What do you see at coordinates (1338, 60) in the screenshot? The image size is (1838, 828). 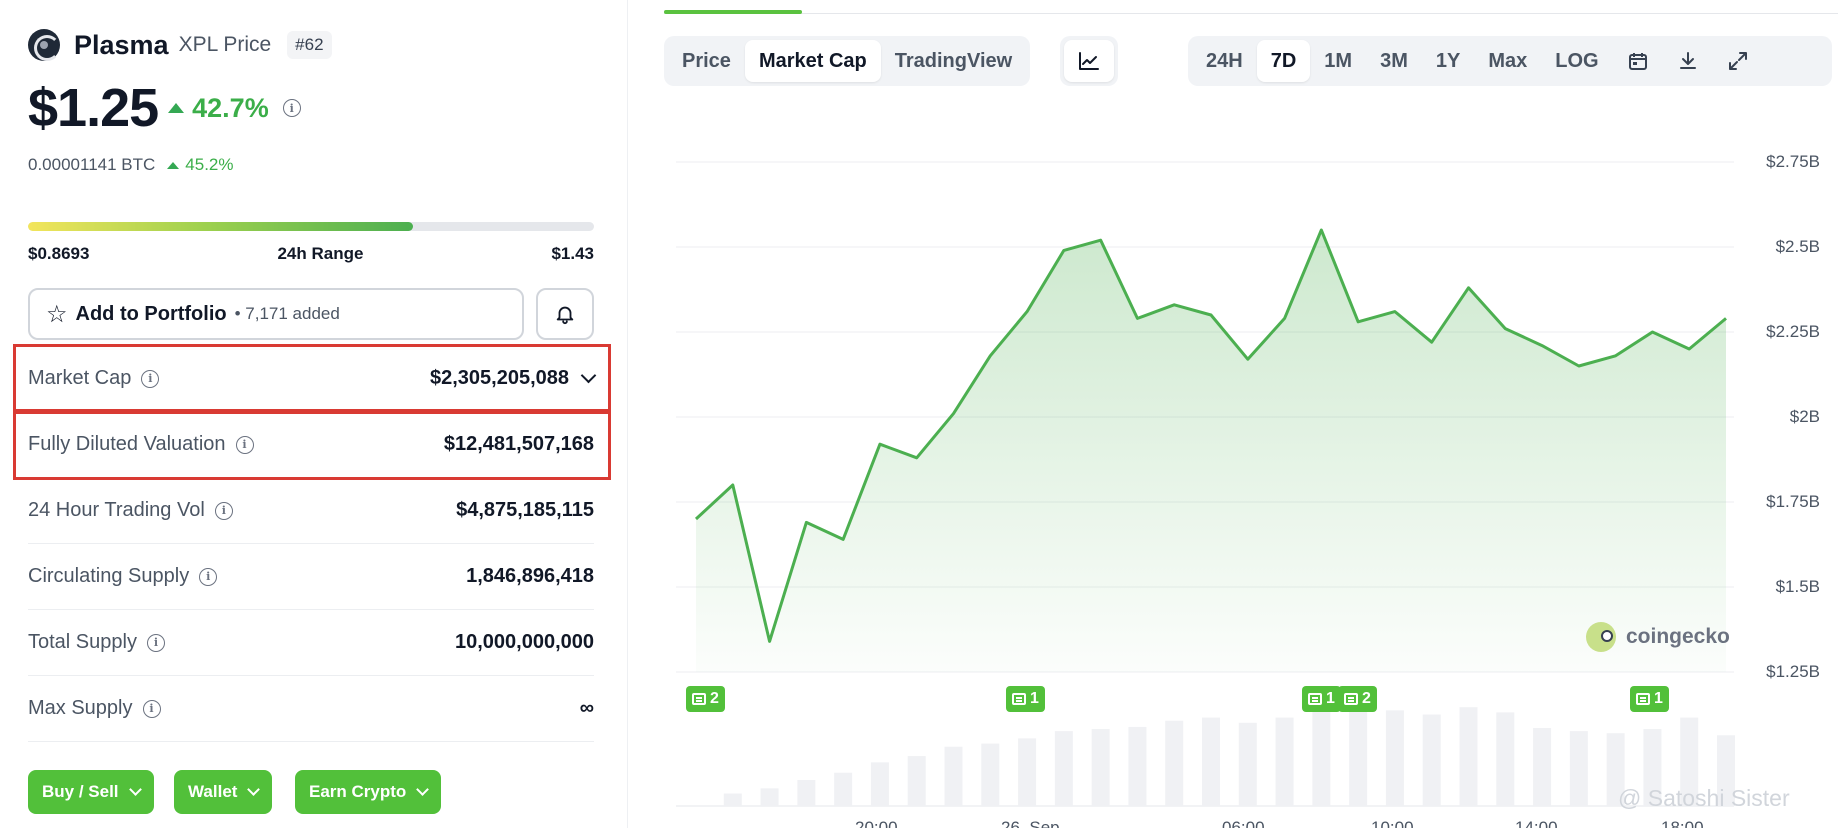 I see `range-1m: 1M` at bounding box center [1338, 60].